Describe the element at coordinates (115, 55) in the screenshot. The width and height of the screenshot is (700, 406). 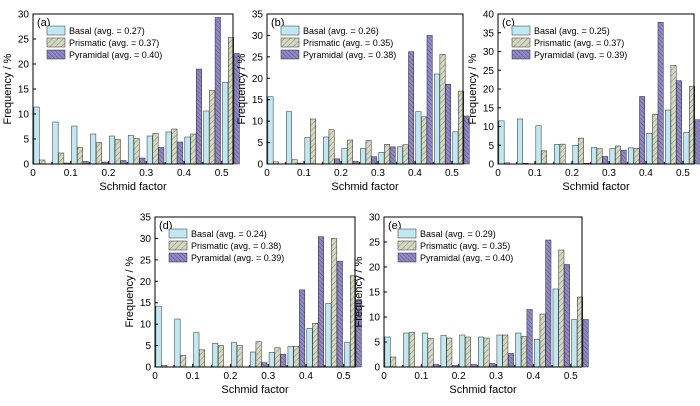
I see `legend-label: Pyramidal (avg. = 0.40)` at that location.